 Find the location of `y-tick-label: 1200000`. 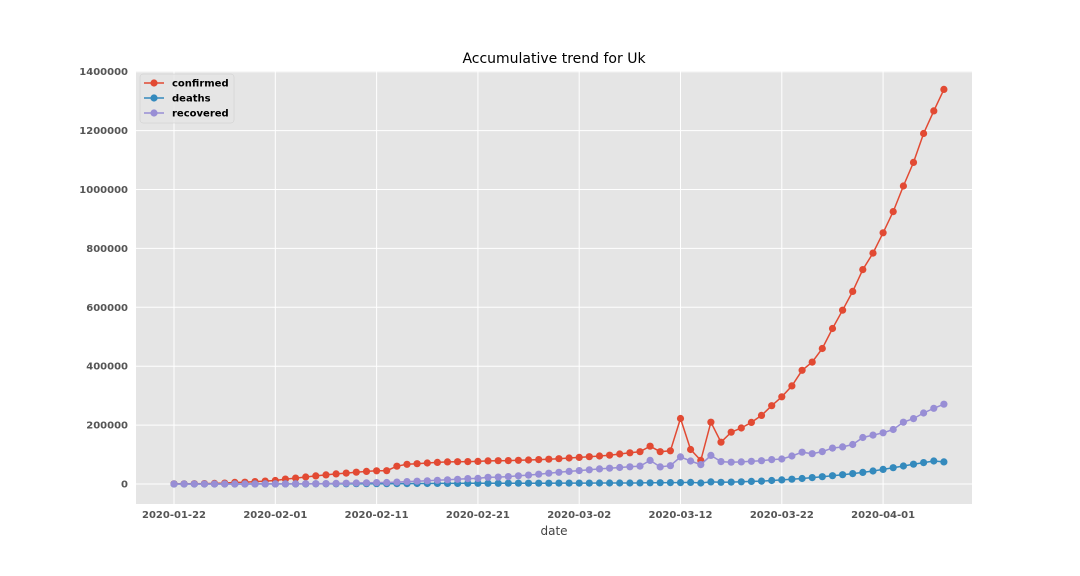

y-tick-label: 1200000 is located at coordinates (103, 131).